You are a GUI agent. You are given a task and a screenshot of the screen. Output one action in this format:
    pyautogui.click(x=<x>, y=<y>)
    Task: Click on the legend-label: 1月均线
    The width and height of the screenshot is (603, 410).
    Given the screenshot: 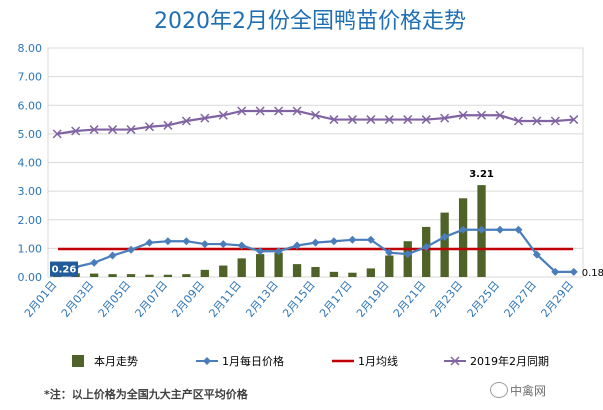 What is the action you would take?
    pyautogui.click(x=378, y=361)
    